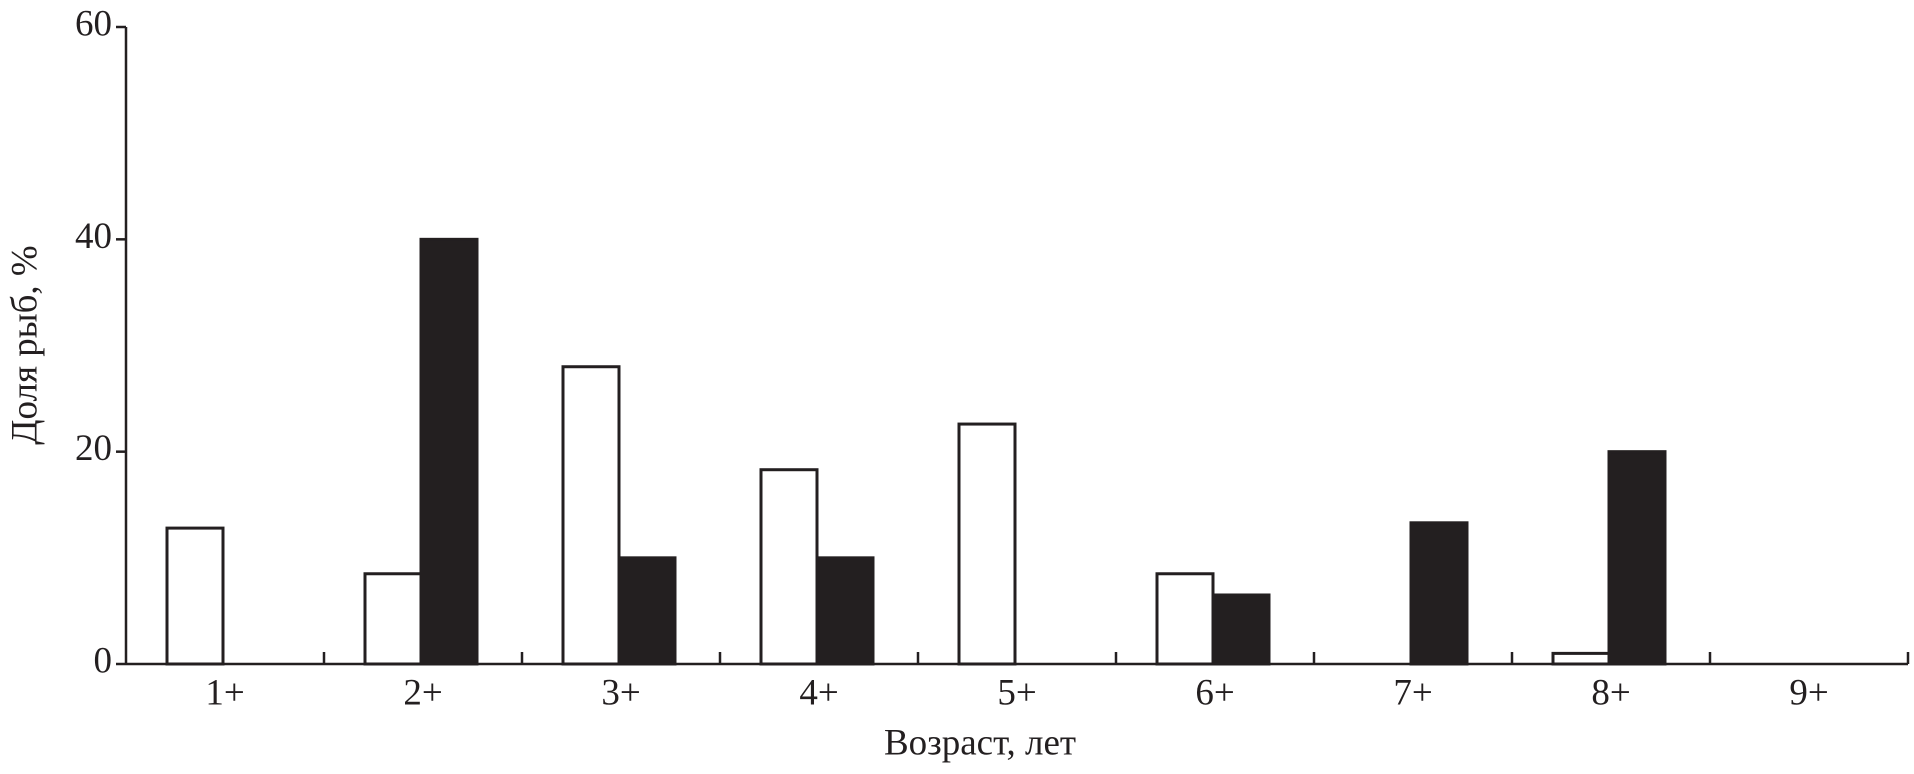  Describe the element at coordinates (93, 236) in the screenshot. I see `y-tick-label: 40` at that location.